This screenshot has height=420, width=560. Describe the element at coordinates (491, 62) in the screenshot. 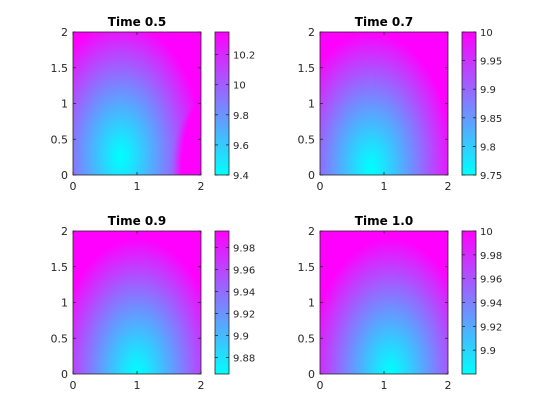

I see `colorbar-tick-label: 9.95` at that location.